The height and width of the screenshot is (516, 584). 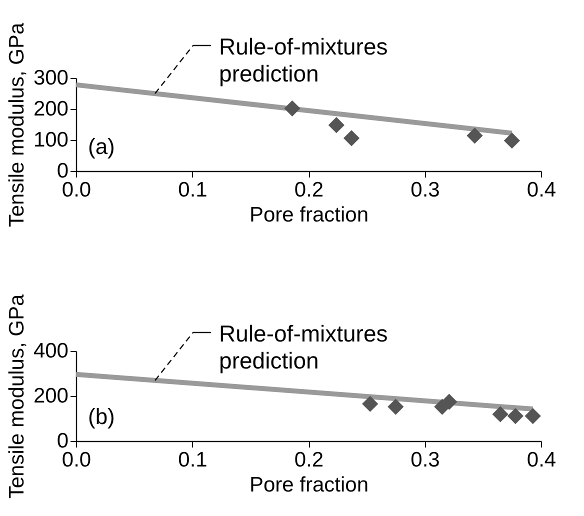 I want to click on y-tick-label: 300, so click(x=50, y=78).